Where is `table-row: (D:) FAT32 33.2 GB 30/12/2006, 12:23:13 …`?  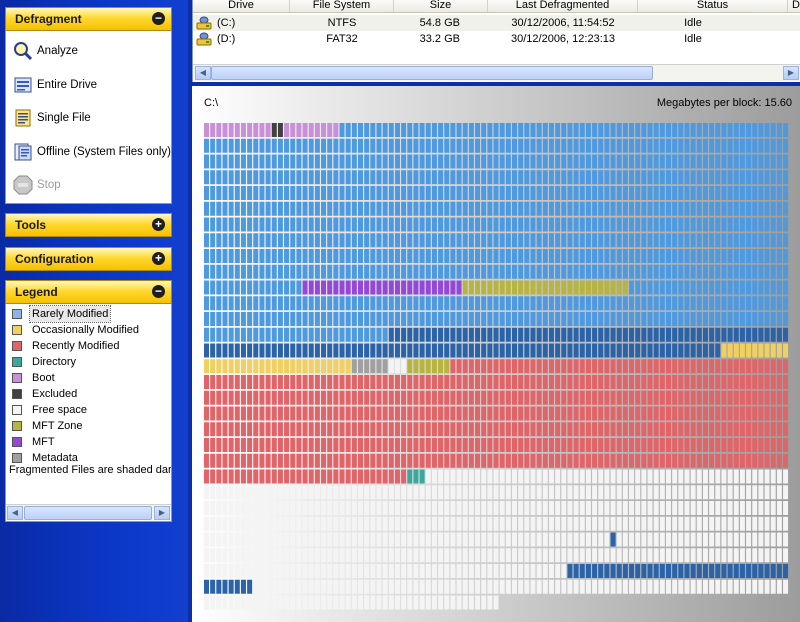 table-row: (D:) FAT32 33.2 GB 30/12/2006, 12:23:13 … is located at coordinates (496, 39).